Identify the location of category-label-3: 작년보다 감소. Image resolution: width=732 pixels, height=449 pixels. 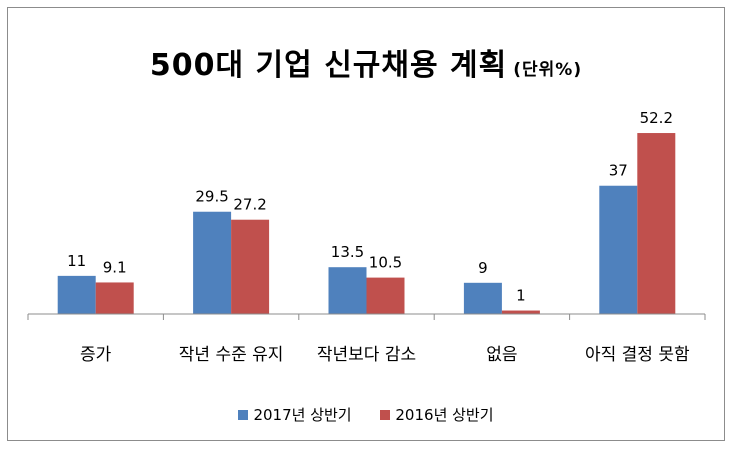
(366, 355).